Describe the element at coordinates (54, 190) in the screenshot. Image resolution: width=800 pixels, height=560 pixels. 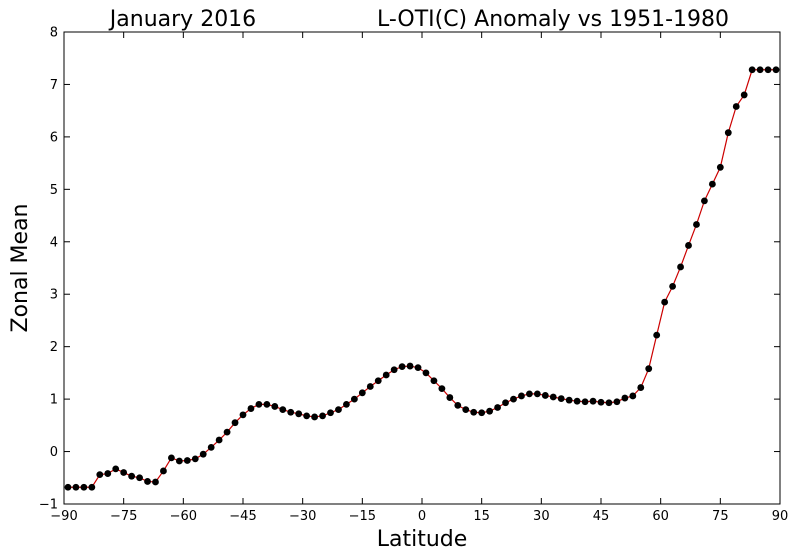
I see `y-tick-label: 5` at that location.